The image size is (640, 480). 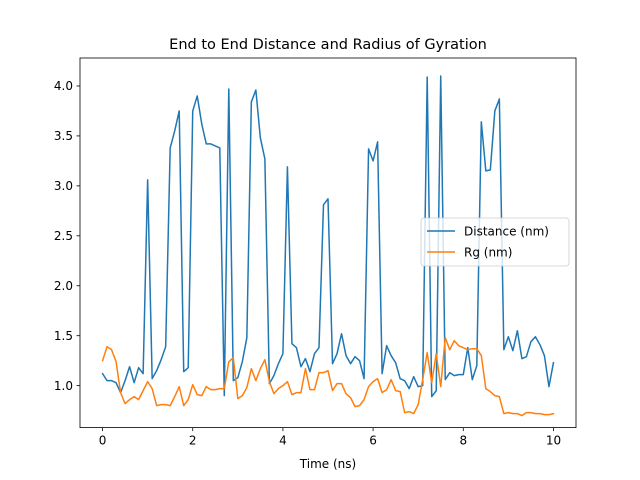 I want to click on legend-box, so click(x=495, y=242).